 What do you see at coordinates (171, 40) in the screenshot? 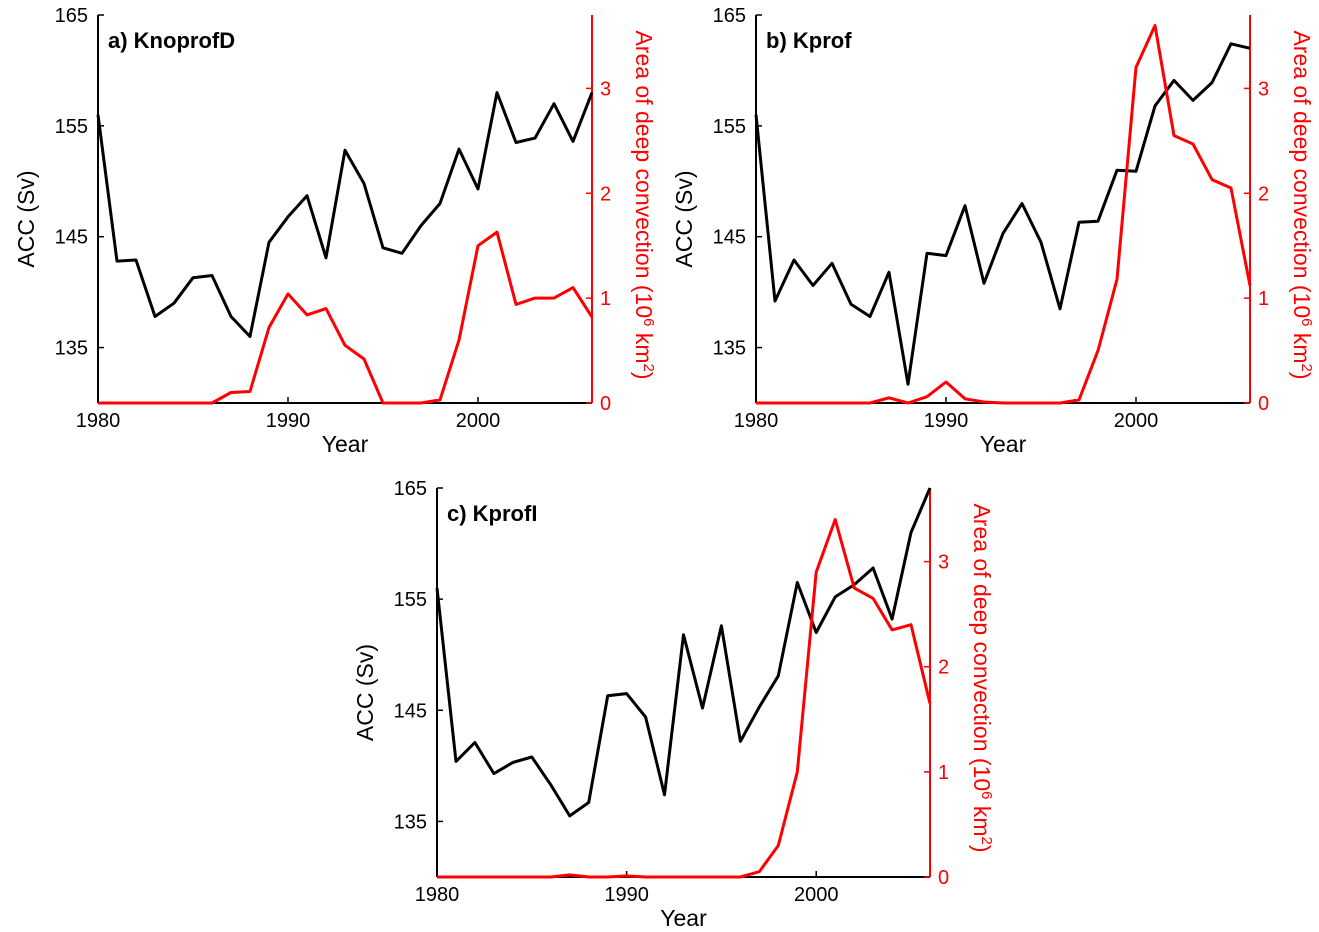
I see `panel-title: a) KnoprofD` at bounding box center [171, 40].